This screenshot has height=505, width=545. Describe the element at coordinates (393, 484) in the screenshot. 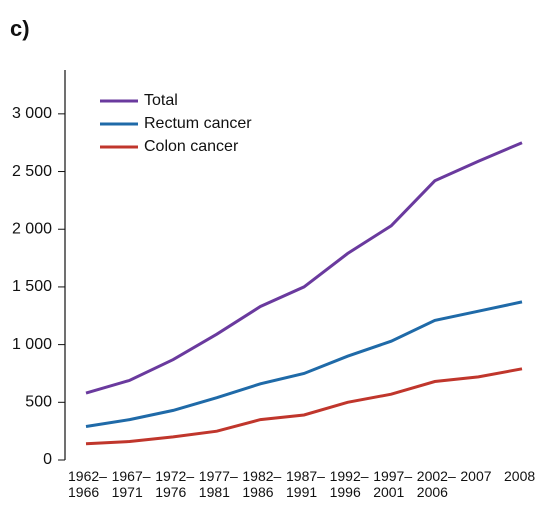

I see `x-tick-label: 1997– 2001` at that location.